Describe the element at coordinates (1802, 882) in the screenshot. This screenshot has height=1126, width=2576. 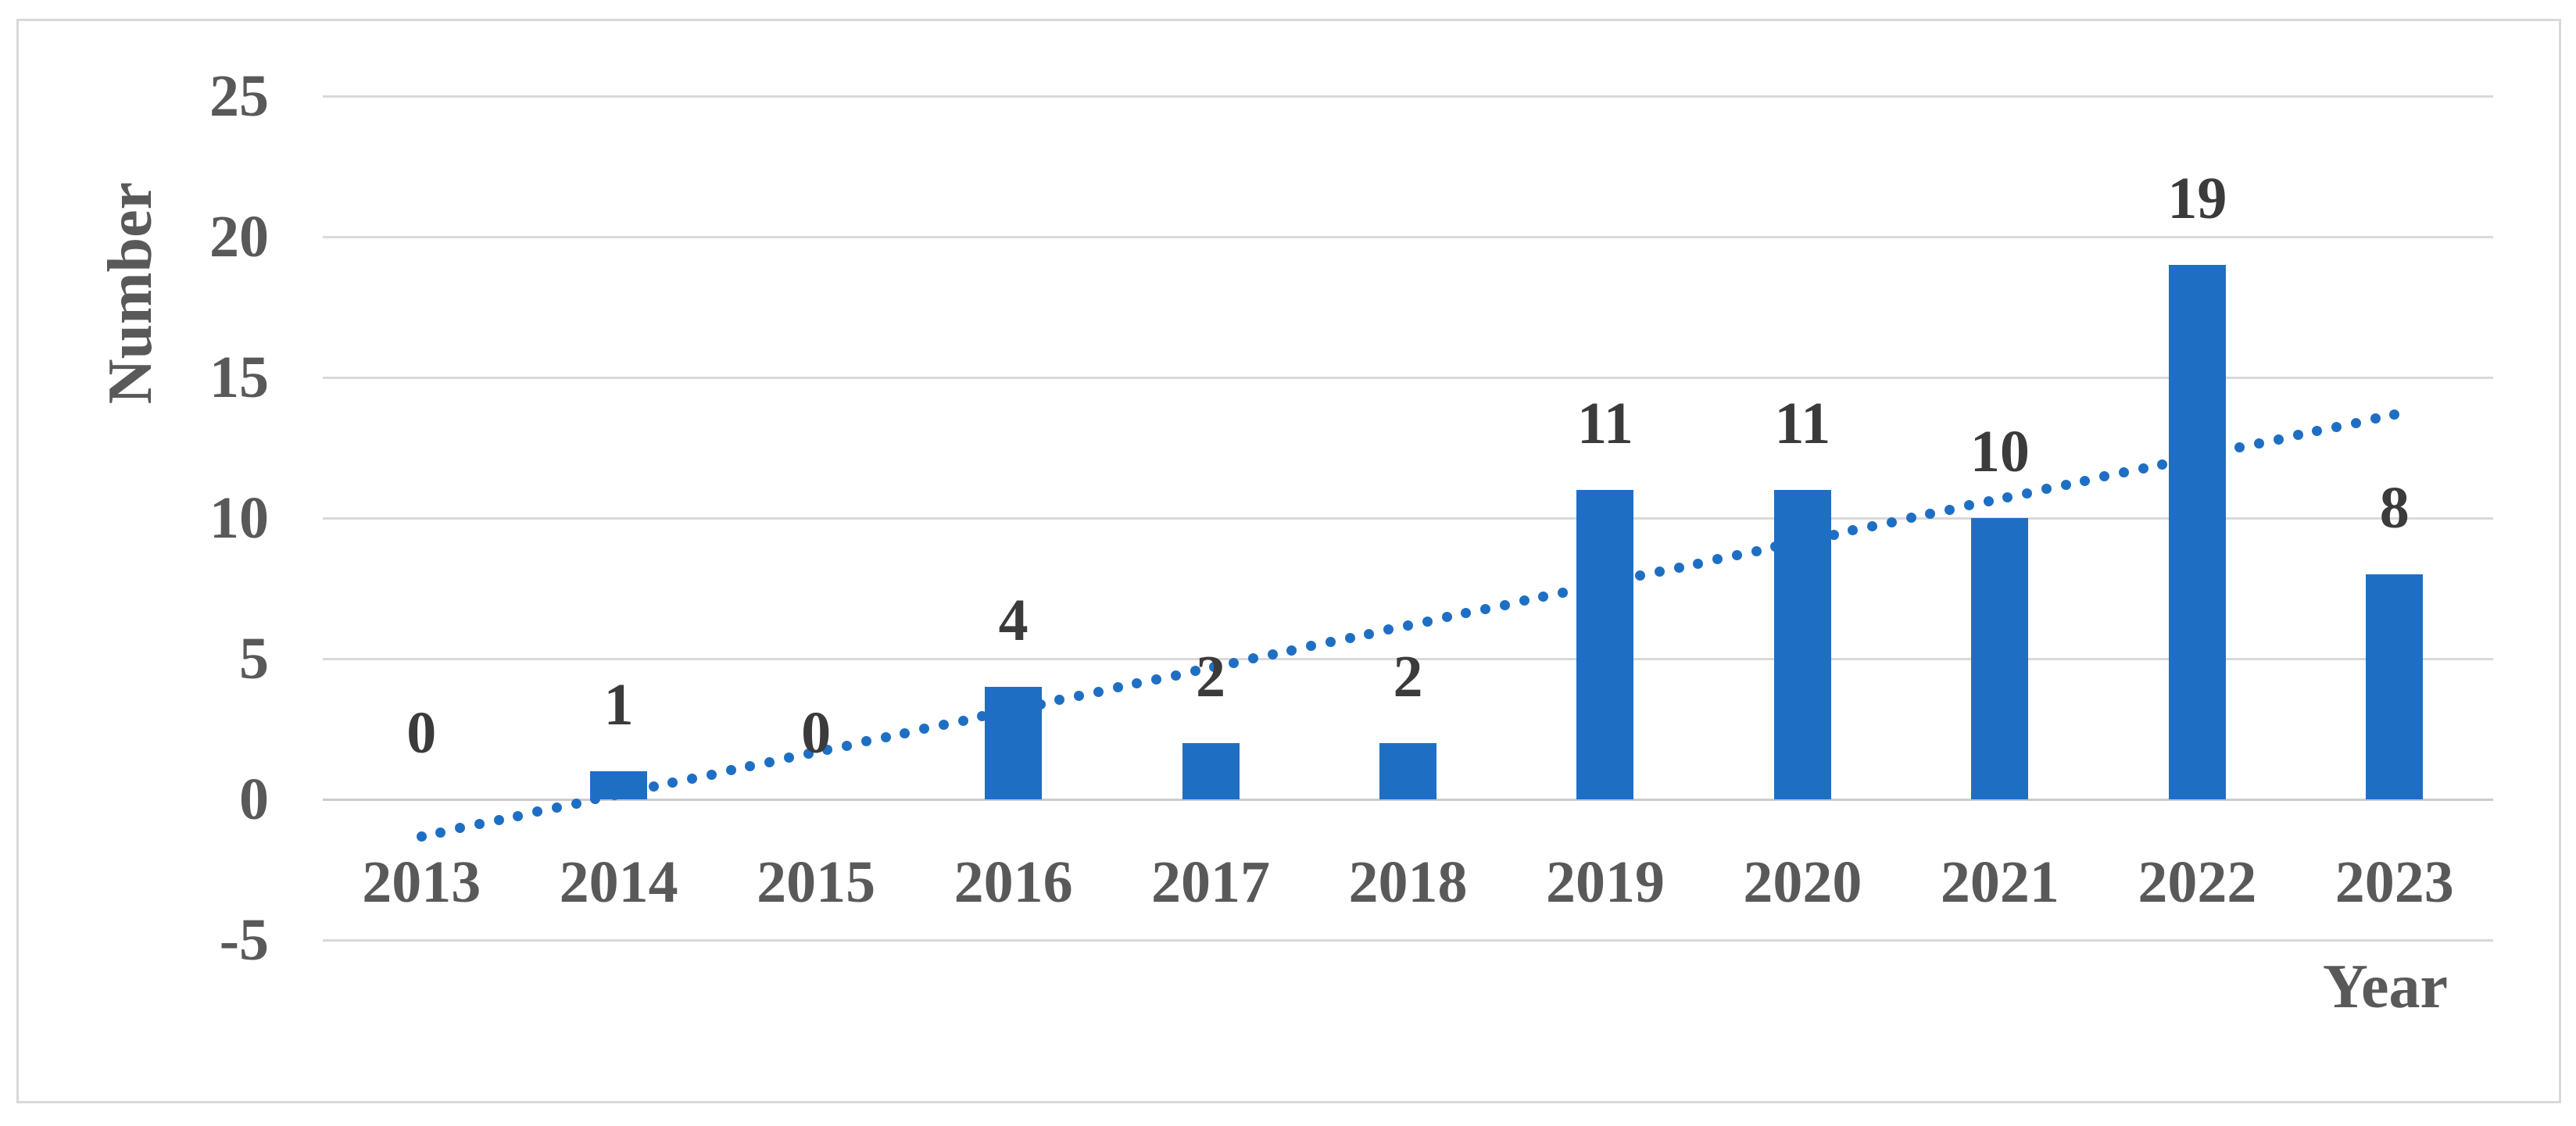
I see `x-tick-label-2020: 2020` at that location.